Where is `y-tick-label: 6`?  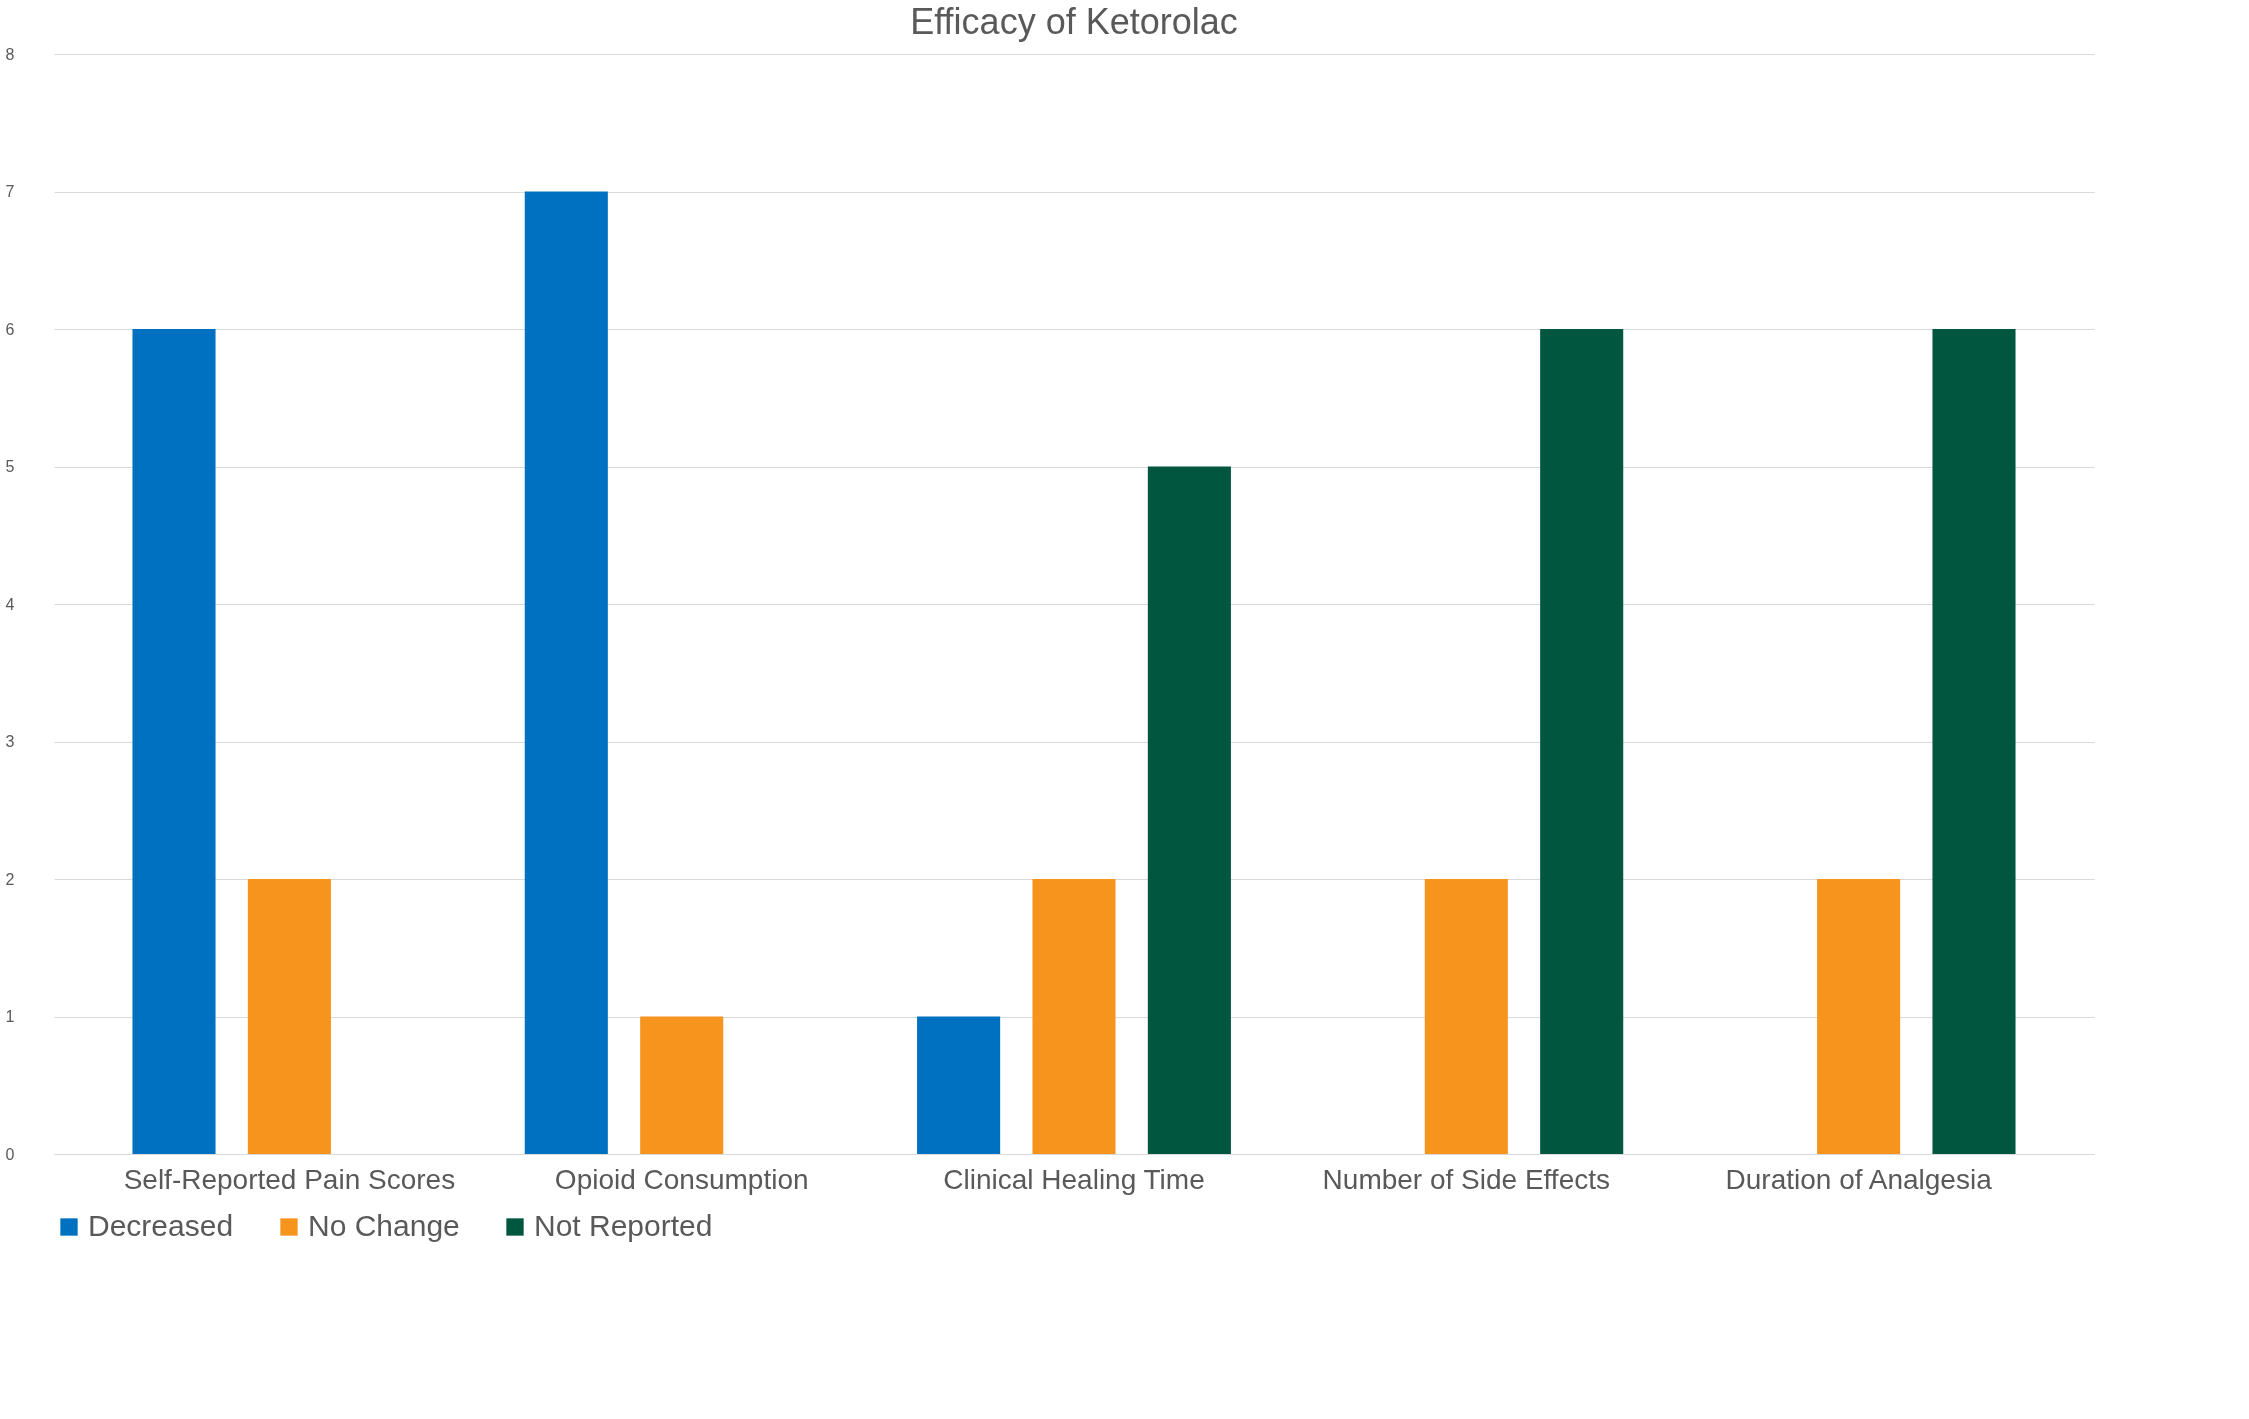
y-tick-label: 6 is located at coordinates (10, 329).